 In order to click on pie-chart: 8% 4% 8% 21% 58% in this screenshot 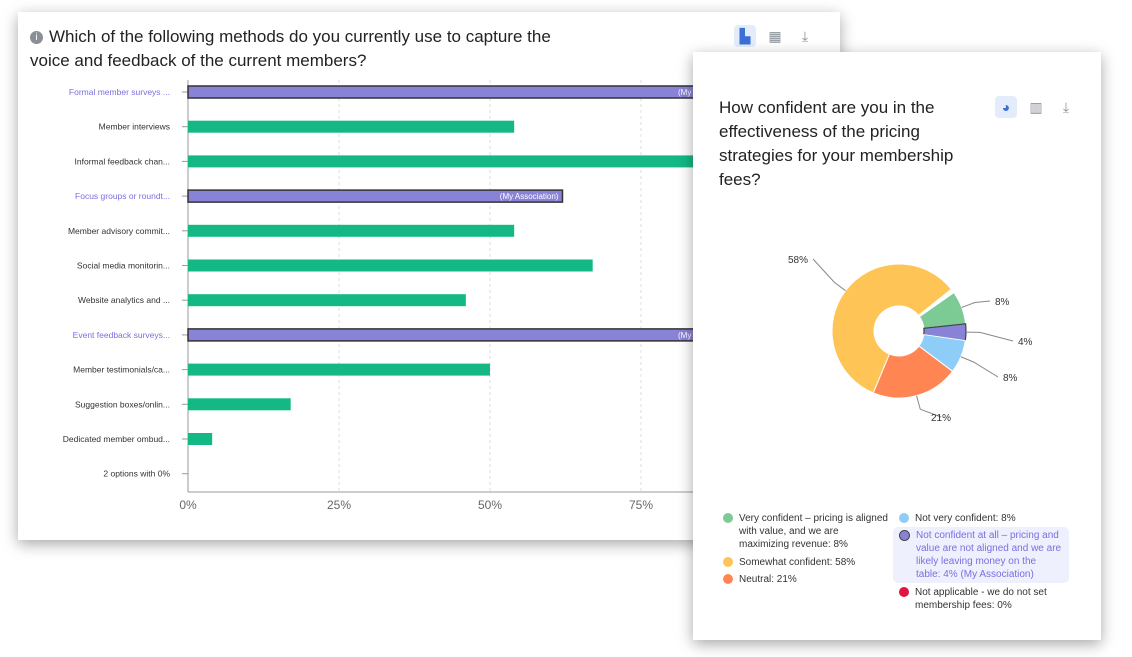, I will do `click(910, 339)`.